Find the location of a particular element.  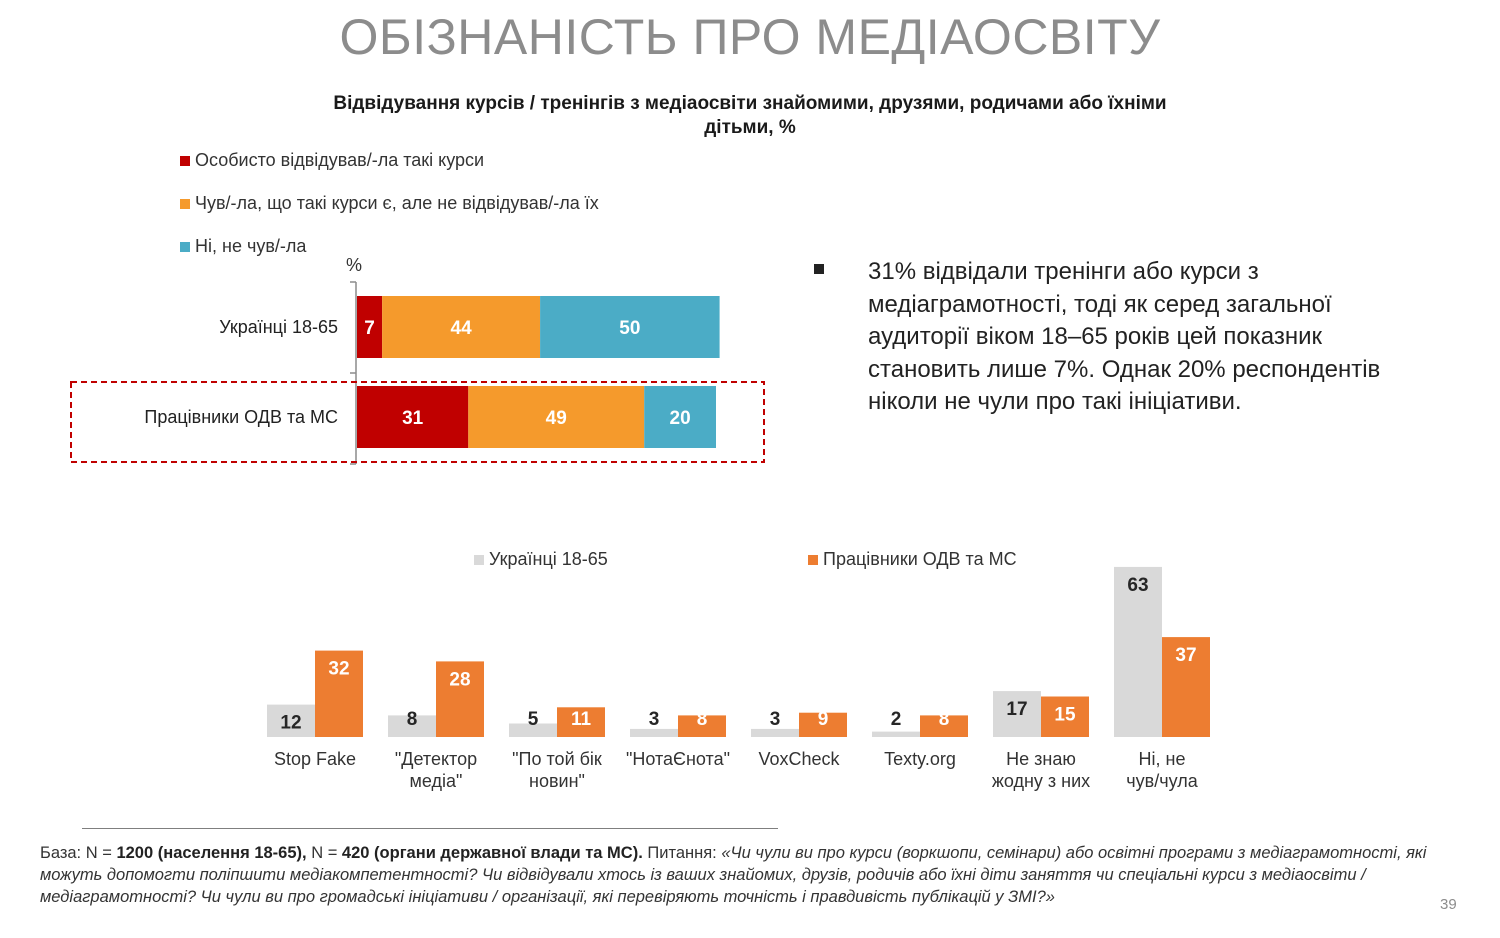

data-label: 2 is located at coordinates (896, 719).